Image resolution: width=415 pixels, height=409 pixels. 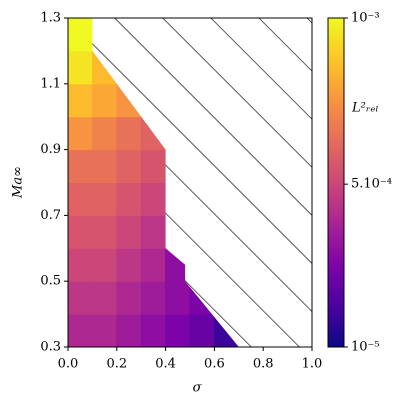 What do you see at coordinates (50, 281) in the screenshot?
I see `y-tick-label: 0.5` at bounding box center [50, 281].